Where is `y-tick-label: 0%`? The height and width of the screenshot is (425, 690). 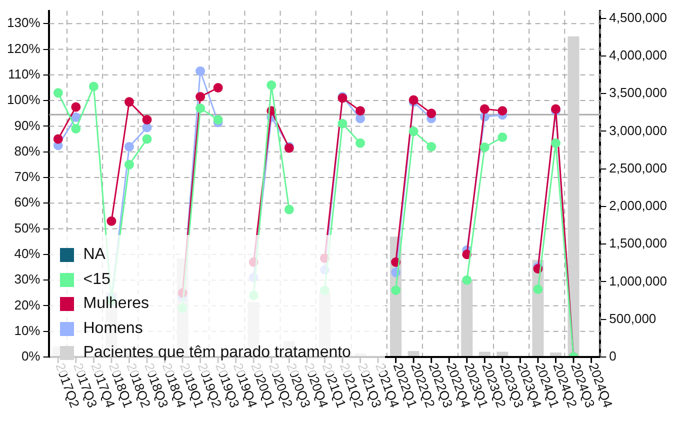
y-tick-label: 0% is located at coordinates (31, 356).